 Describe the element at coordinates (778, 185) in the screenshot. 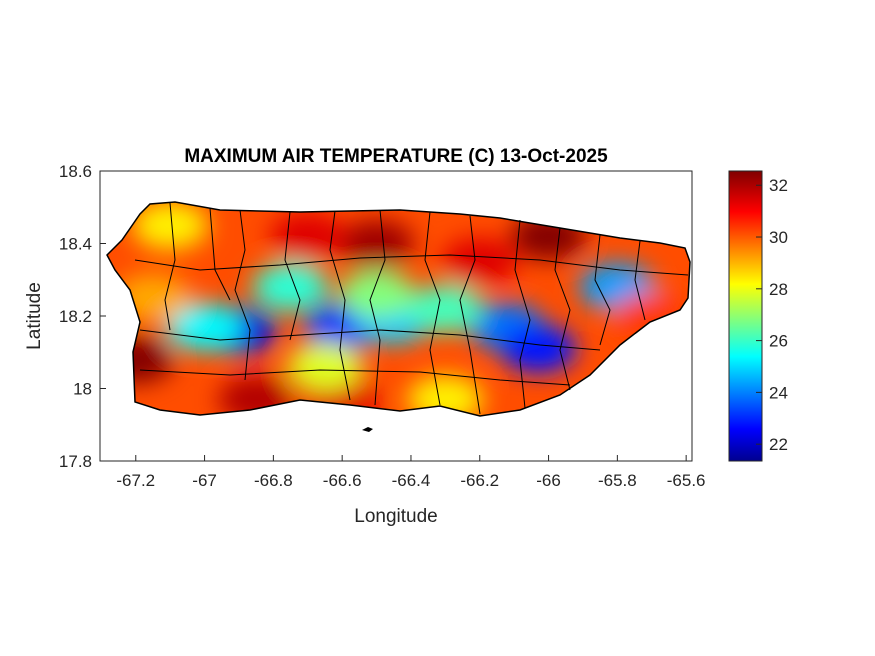

I see `colorbar-tick-label: 32` at that location.